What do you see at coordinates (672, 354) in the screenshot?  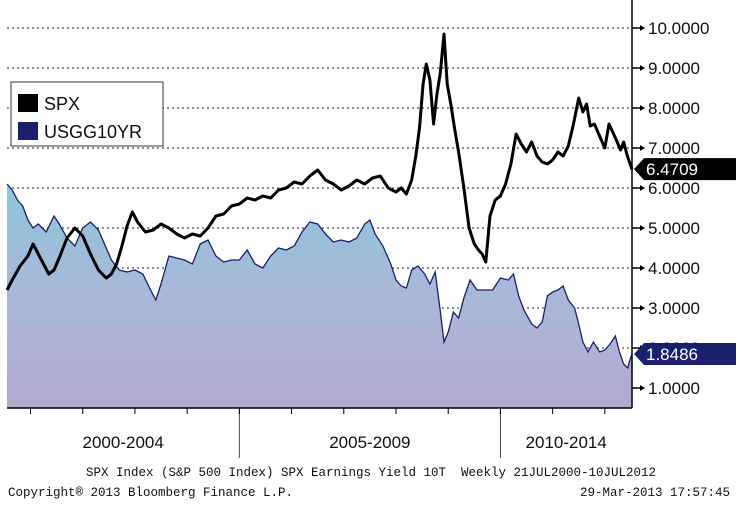 I see `last-value-label: 1.8486` at bounding box center [672, 354].